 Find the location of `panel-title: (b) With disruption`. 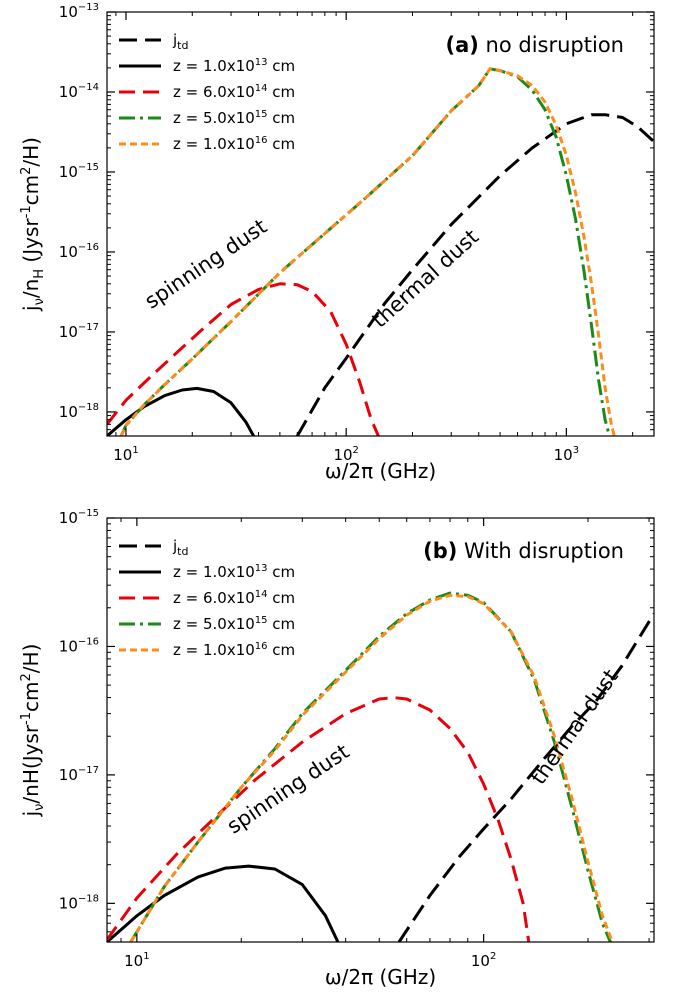

panel-title: (b) With disruption is located at coordinates (523, 551).